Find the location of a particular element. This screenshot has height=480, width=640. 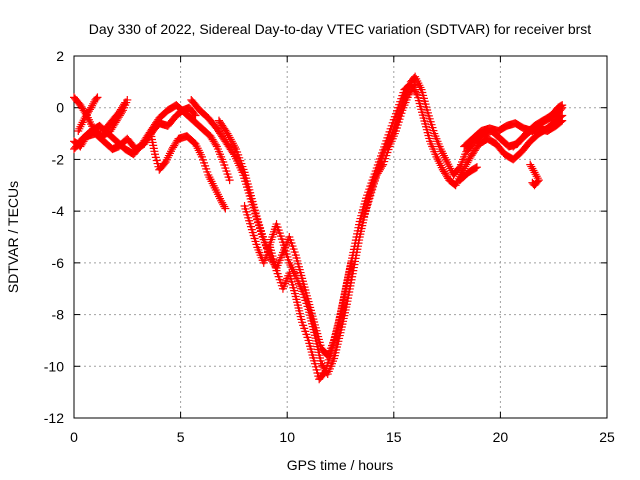

x-tick-label: 0 is located at coordinates (74, 437).